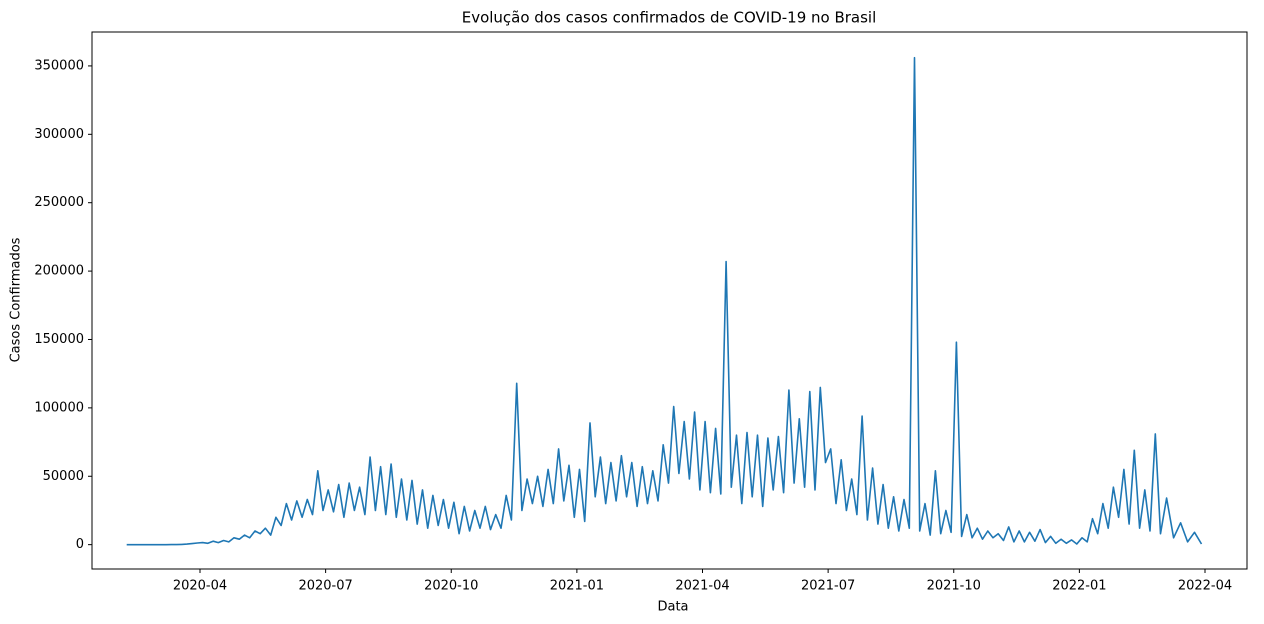 Image resolution: width=1264 pixels, height=624 pixels. Describe the element at coordinates (577, 586) in the screenshot. I see `x-tick-label: 2021-01` at that location.